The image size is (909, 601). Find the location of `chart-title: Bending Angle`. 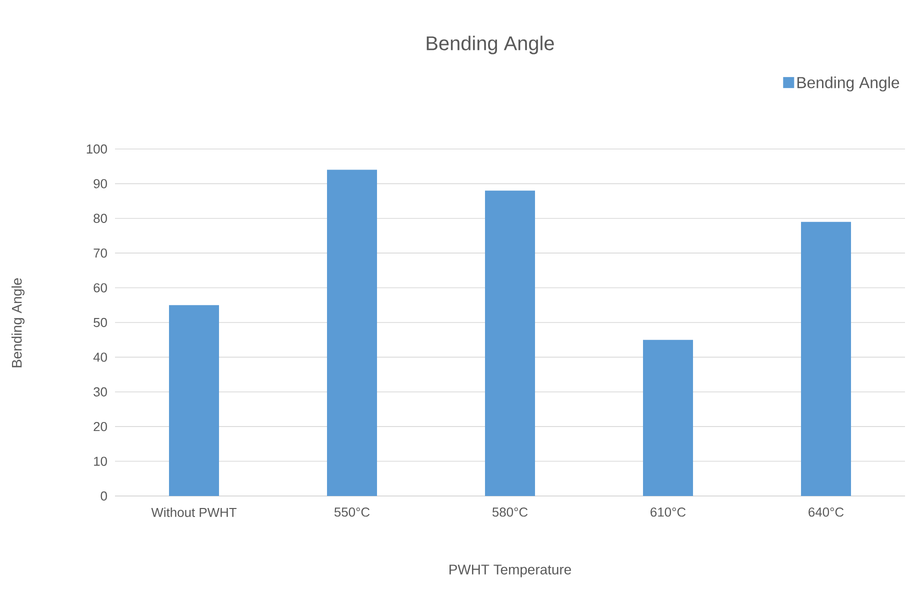

chart-title: Bending Angle is located at coordinates (490, 45).